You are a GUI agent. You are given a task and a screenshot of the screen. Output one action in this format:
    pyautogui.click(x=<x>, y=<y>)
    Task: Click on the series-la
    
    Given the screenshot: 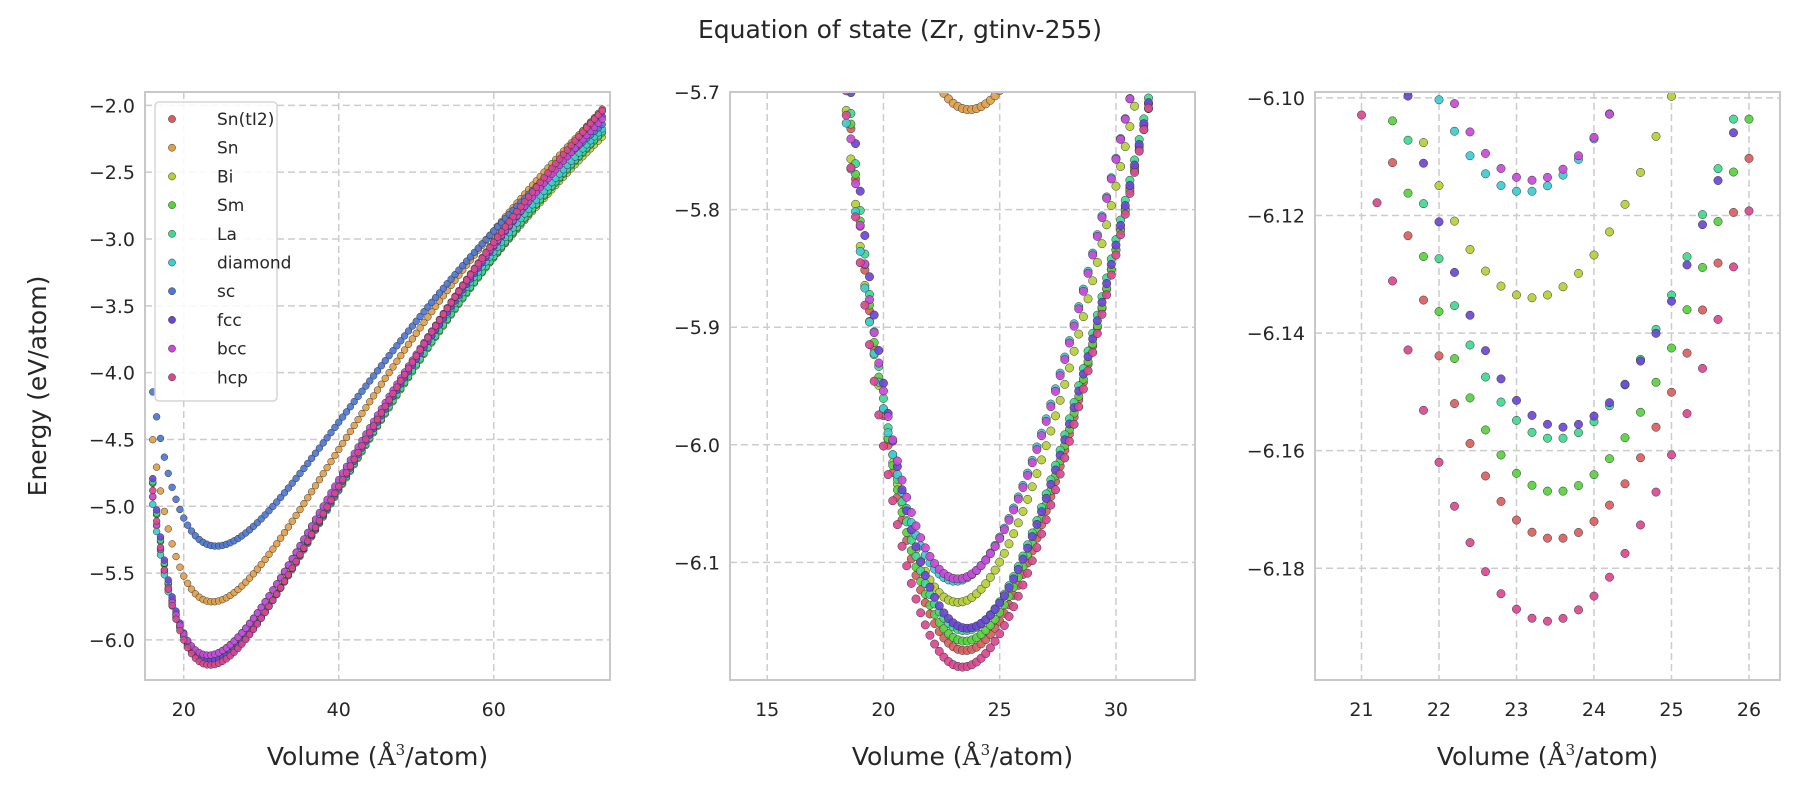 What is the action you would take?
    pyautogui.click(x=1563, y=253)
    